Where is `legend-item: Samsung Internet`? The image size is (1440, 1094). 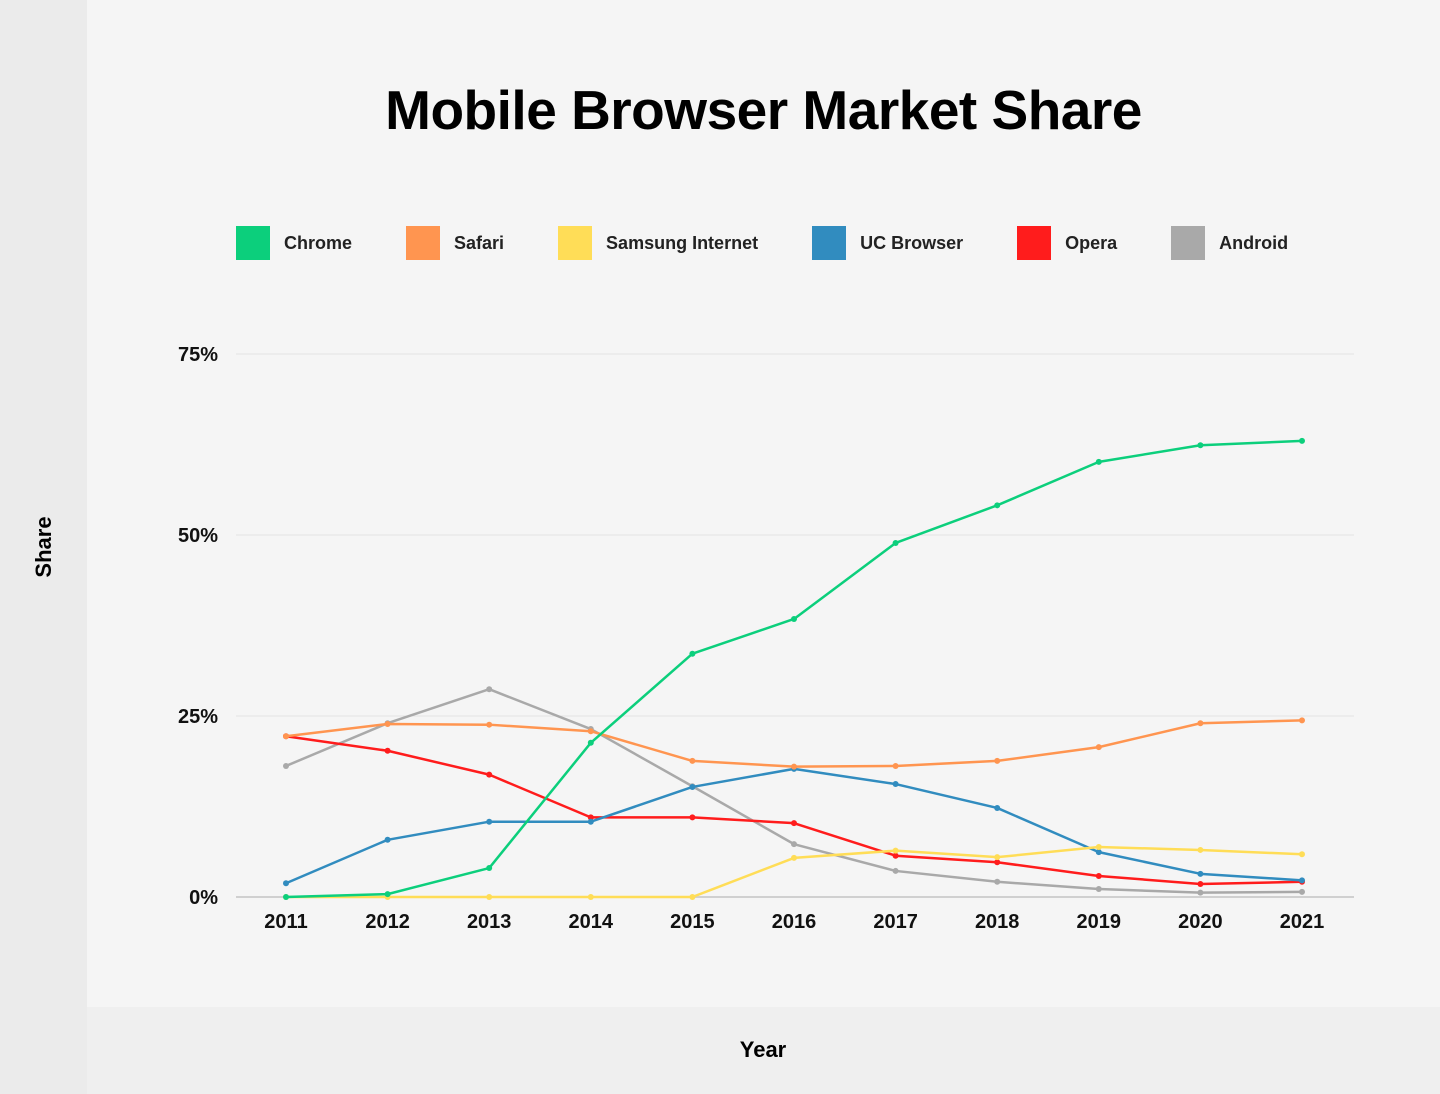 legend-item: Samsung Internet is located at coordinates (658, 243).